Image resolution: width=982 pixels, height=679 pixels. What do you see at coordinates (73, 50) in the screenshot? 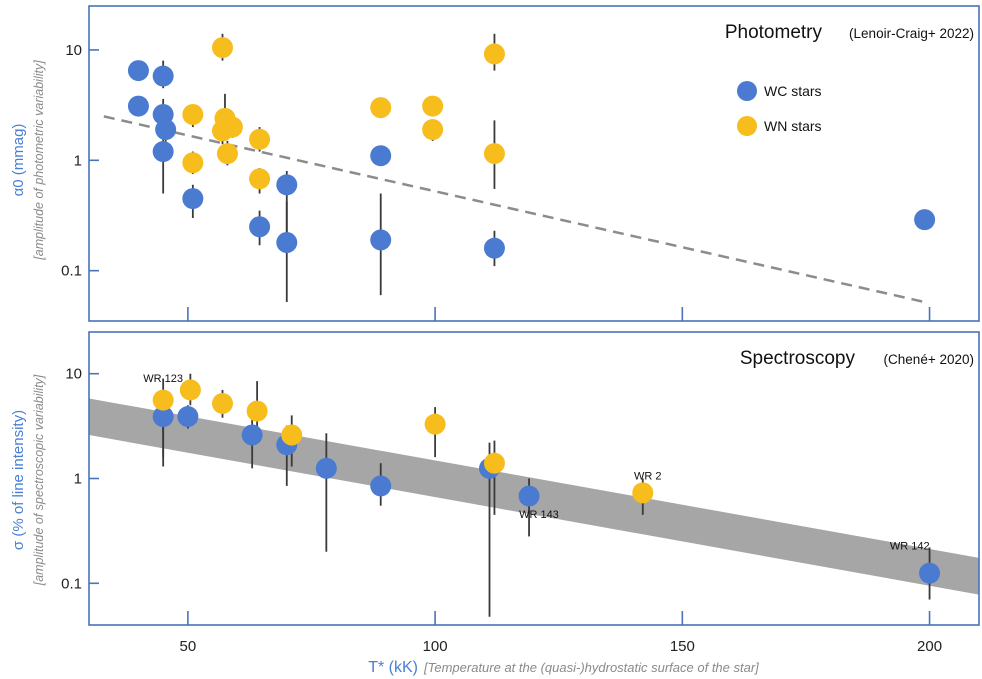
I see `photometry-ytick-label: 10` at bounding box center [73, 50].